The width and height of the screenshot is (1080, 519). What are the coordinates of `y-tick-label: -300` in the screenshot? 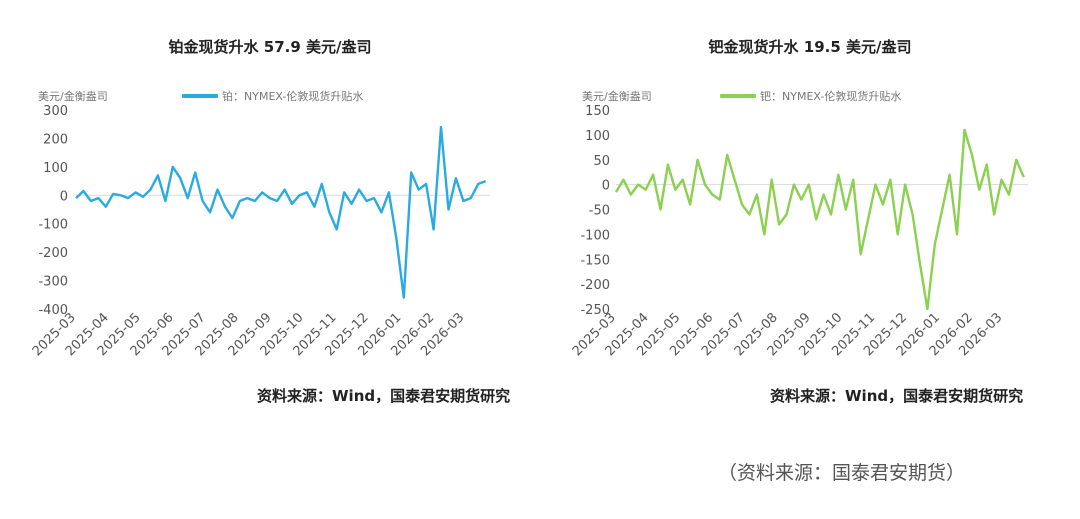 It's located at (53, 282).